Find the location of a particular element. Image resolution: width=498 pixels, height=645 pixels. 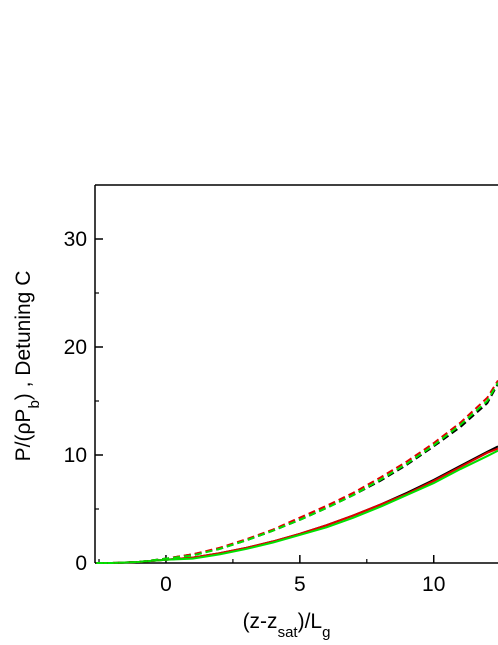

x-tick-label: 0 is located at coordinates (166, 584).